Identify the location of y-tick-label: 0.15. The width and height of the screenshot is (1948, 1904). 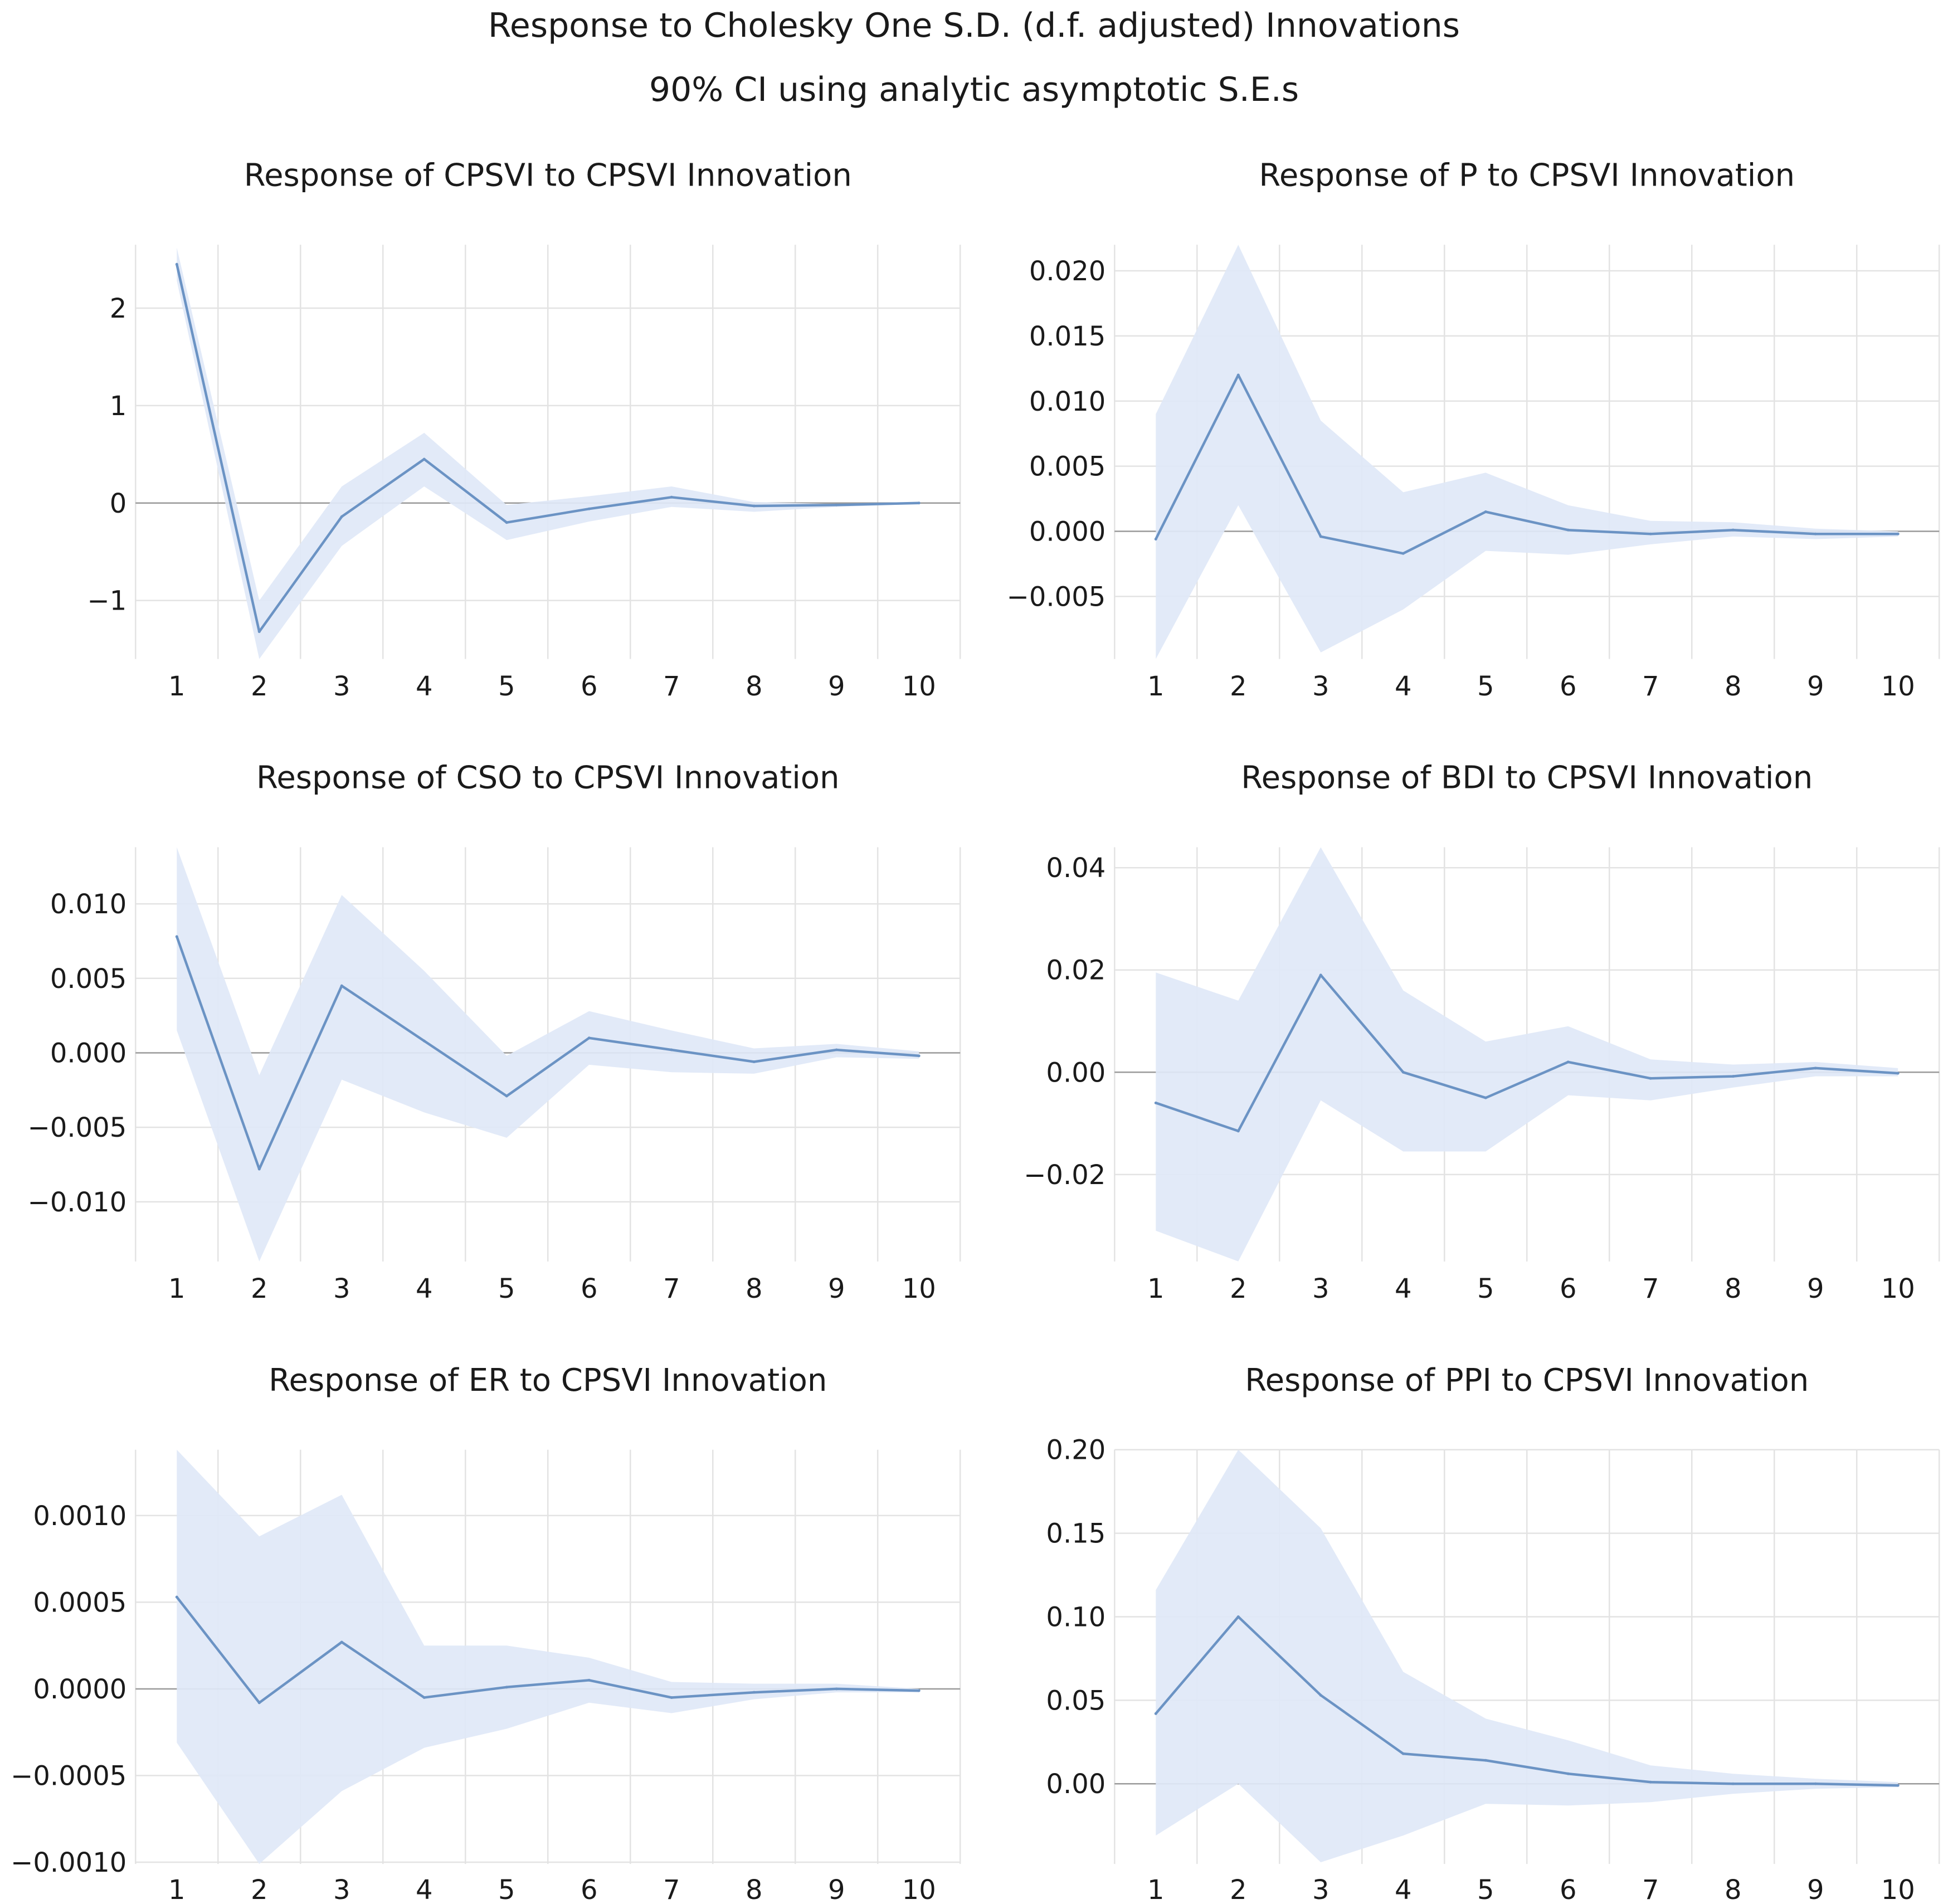
(1076, 1534).